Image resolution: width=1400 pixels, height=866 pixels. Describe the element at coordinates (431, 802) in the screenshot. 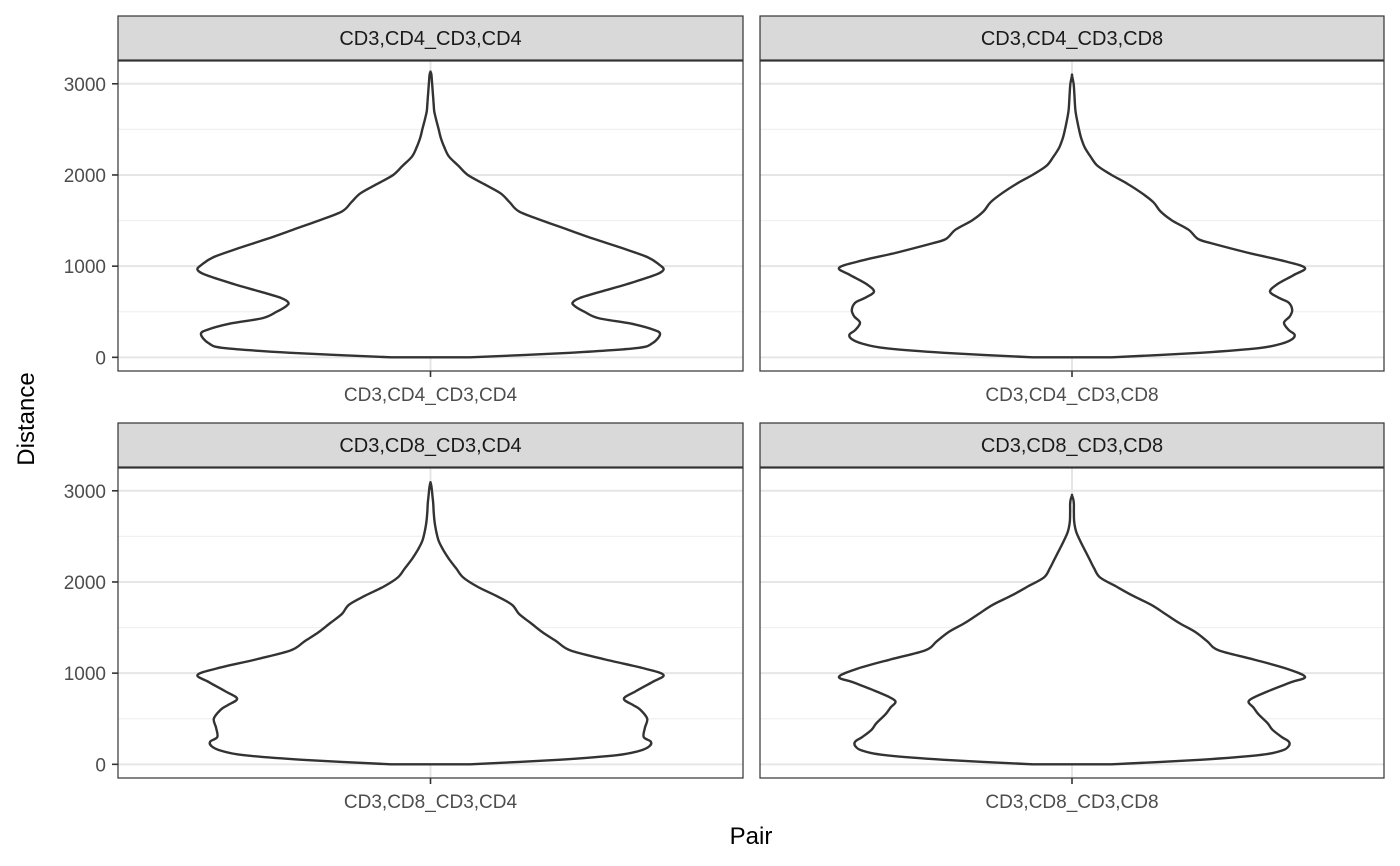

I see `x-tick-label: CD3,CD8_CD3,CD4` at that location.